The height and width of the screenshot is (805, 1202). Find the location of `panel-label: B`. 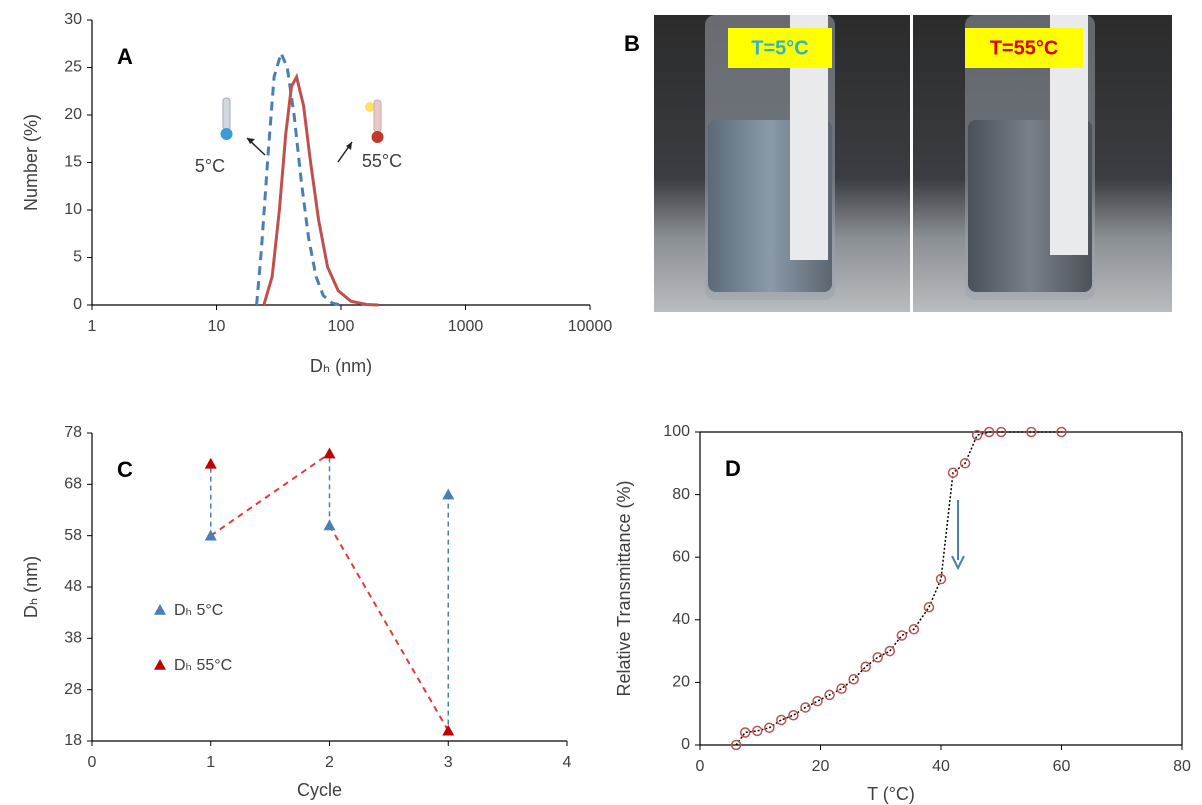

panel-label: B is located at coordinates (632, 43).